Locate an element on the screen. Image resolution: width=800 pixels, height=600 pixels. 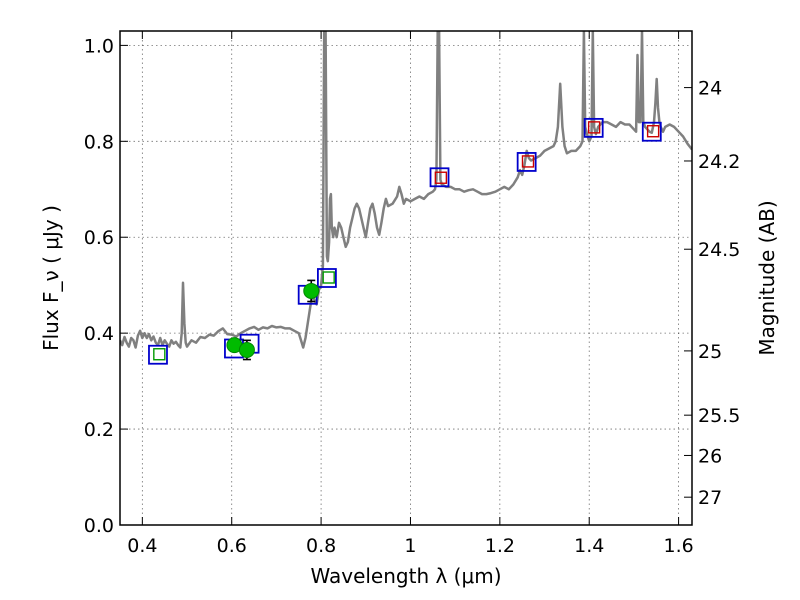
y-axis-label: Flux F_ν ( μJy ) is located at coordinates (51, 278).